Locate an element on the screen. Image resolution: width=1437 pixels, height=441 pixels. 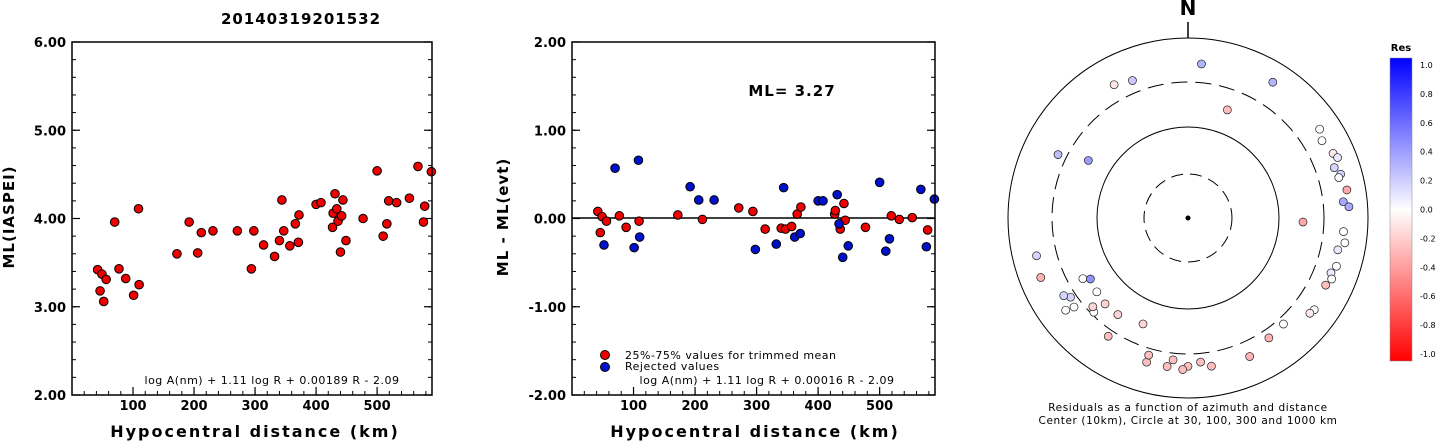
p1-x-tick-label: 500 is located at coordinates (377, 406).